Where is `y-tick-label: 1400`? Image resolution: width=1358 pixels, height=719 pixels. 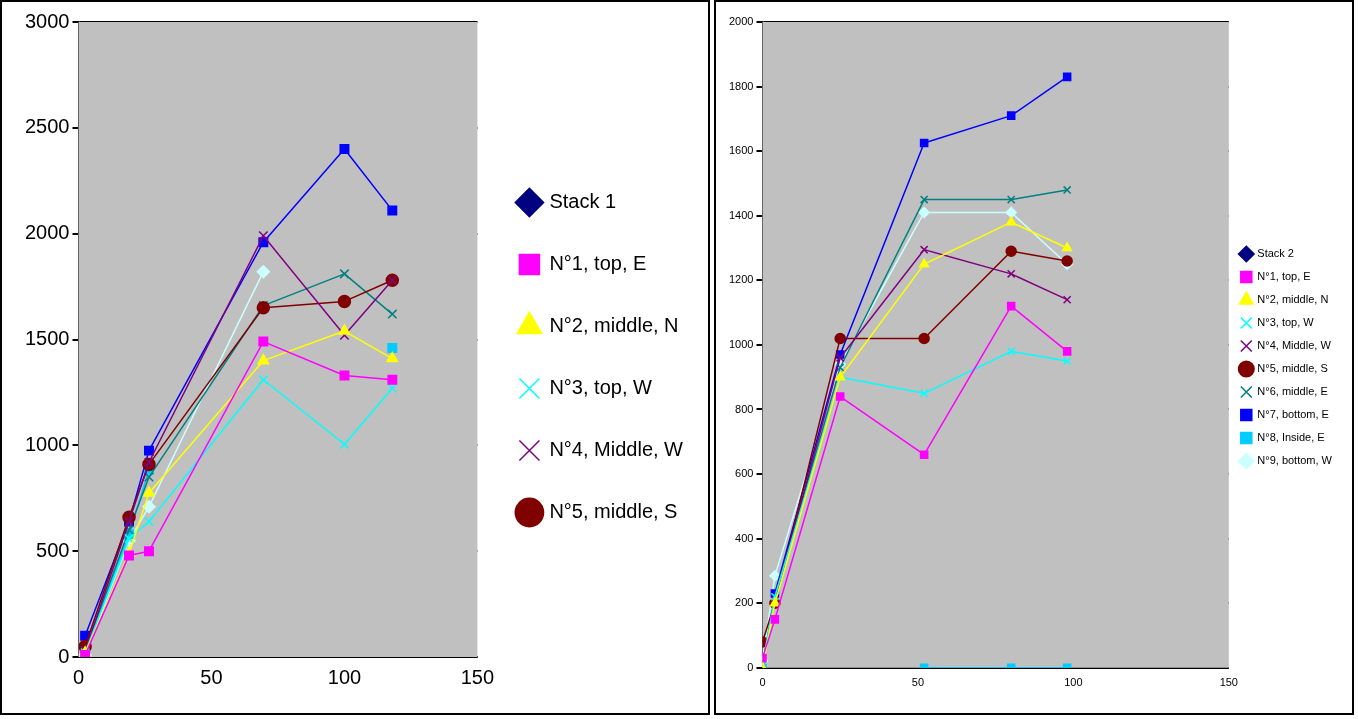 y-tick-label: 1400 is located at coordinates (741, 214).